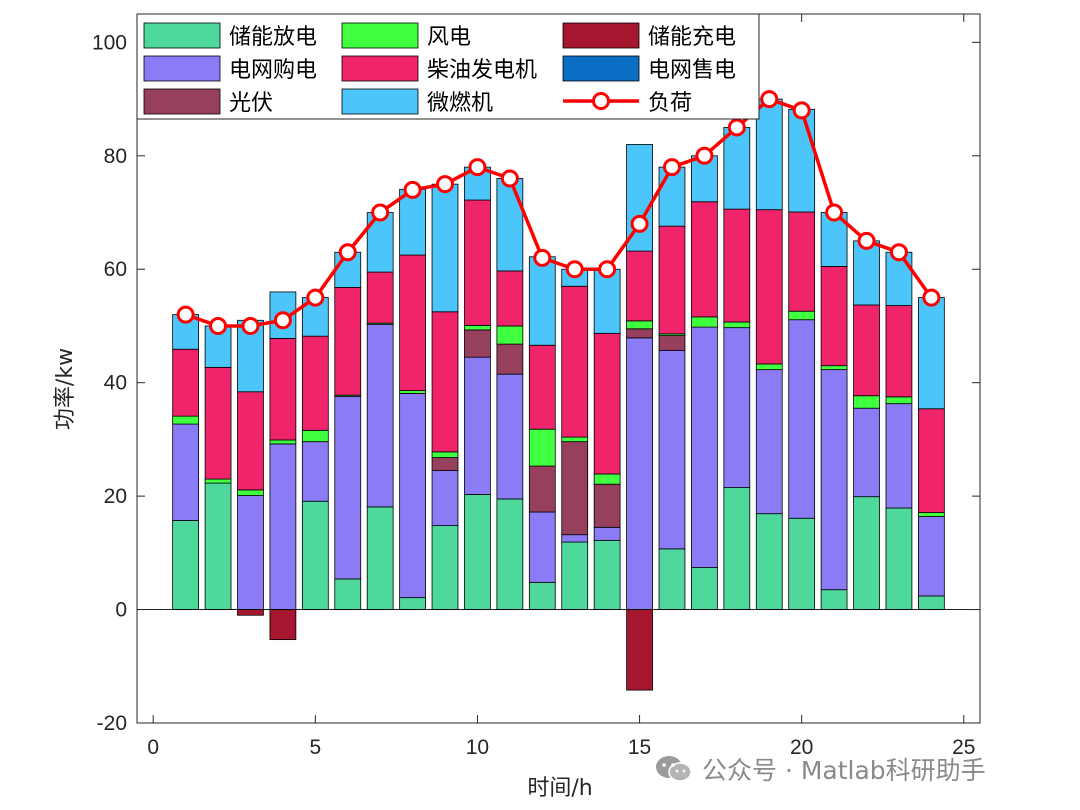 Image resolution: width=1080 pixels, height=810 pixels. Describe the element at coordinates (445, 184) in the screenshot. I see `load-point-x9` at that location.